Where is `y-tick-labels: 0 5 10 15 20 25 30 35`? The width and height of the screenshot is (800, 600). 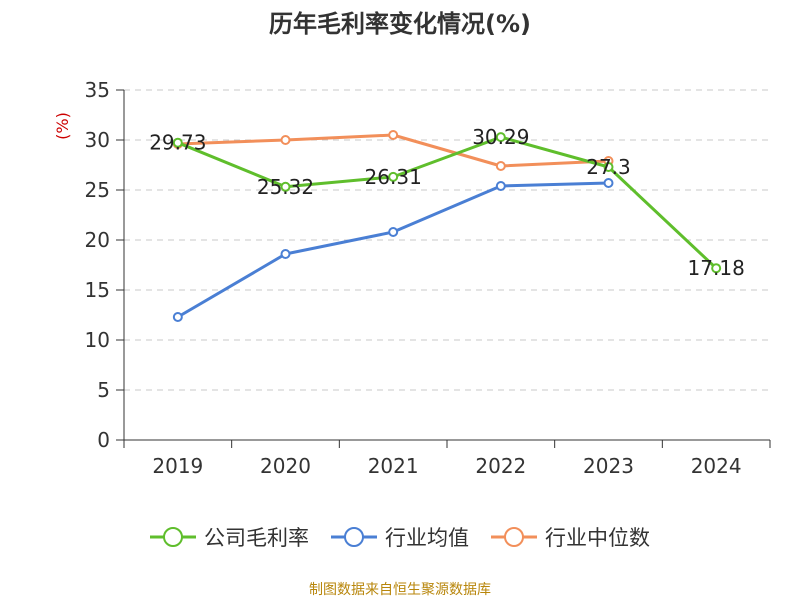 y-tick-labels: 0 5 10 15 20 25 30 35 is located at coordinates (97, 265).